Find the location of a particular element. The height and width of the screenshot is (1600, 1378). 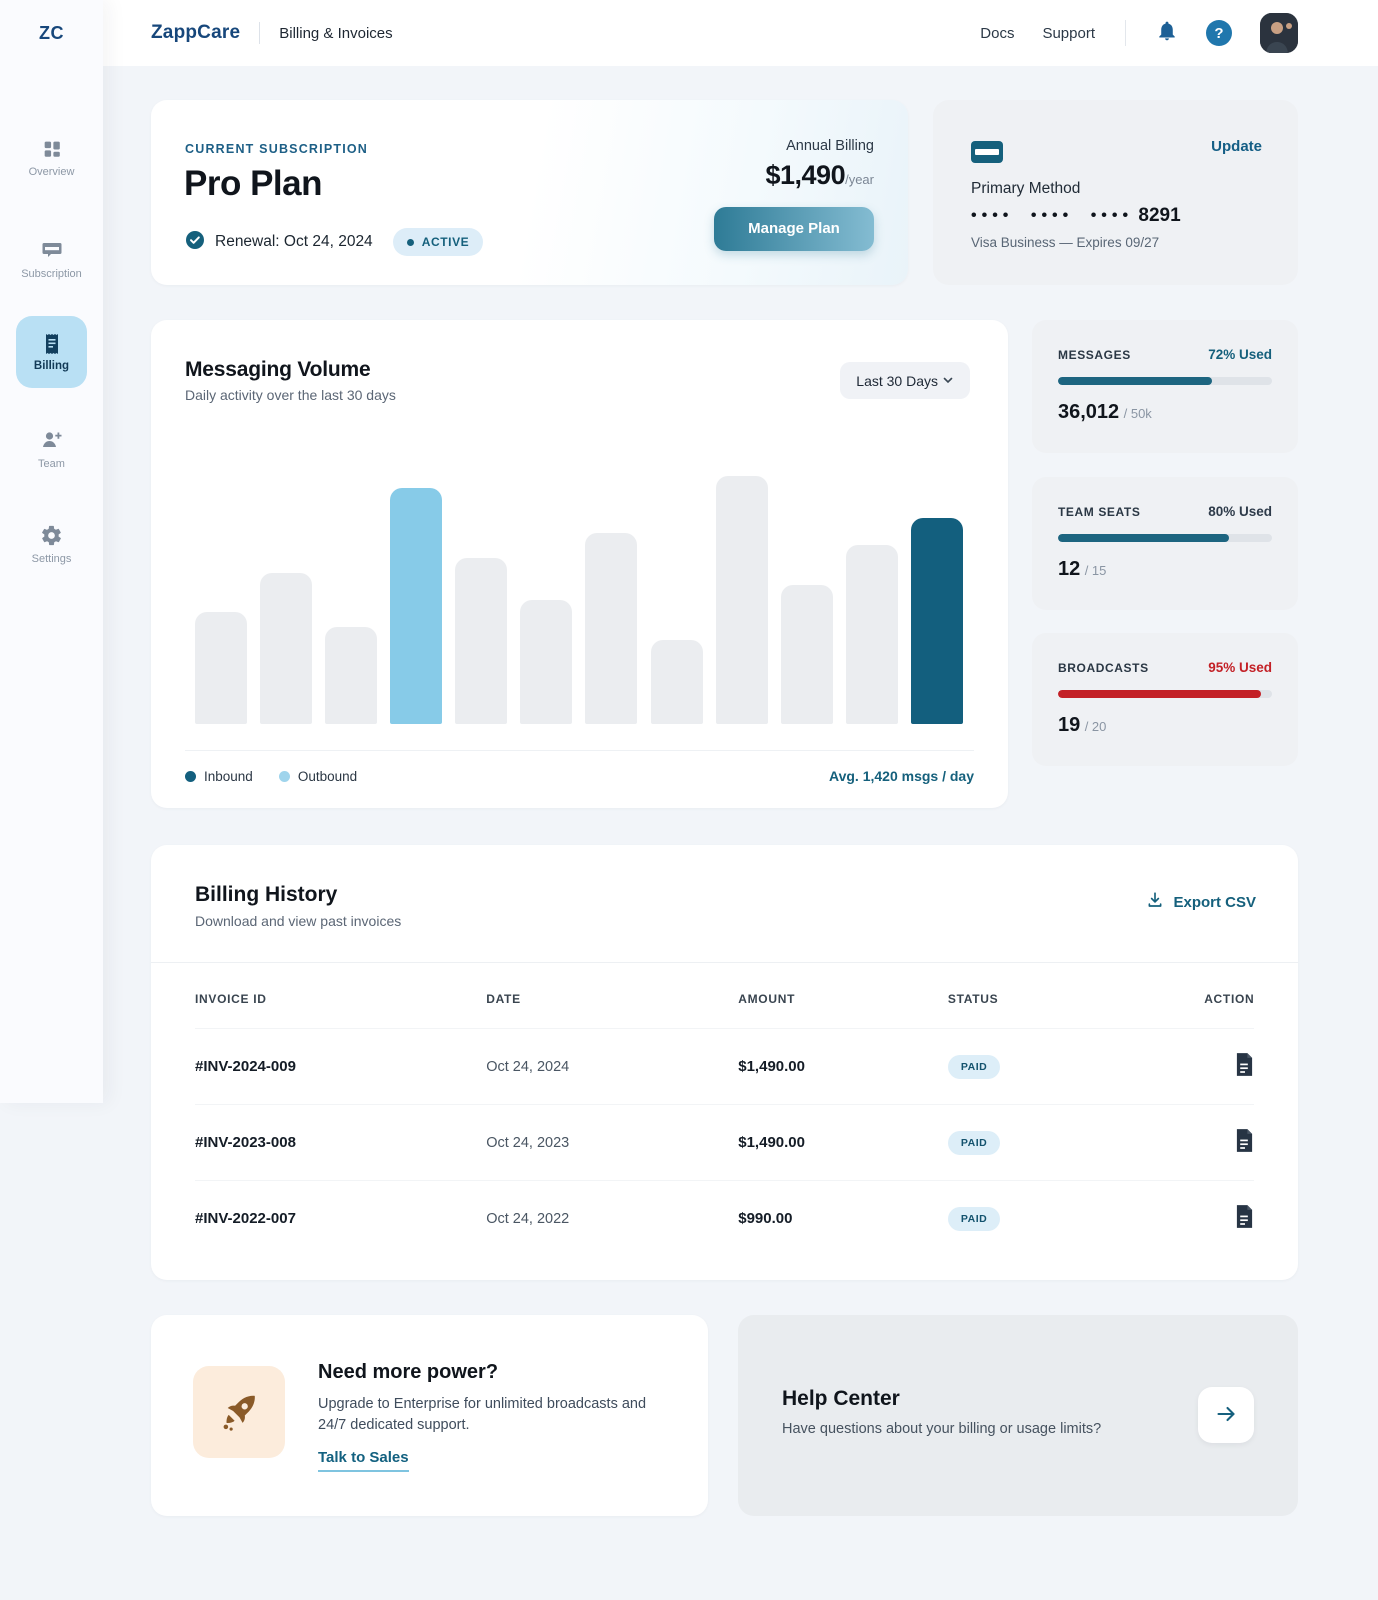

usage-percent: 72% Used is located at coordinates (1240, 354).